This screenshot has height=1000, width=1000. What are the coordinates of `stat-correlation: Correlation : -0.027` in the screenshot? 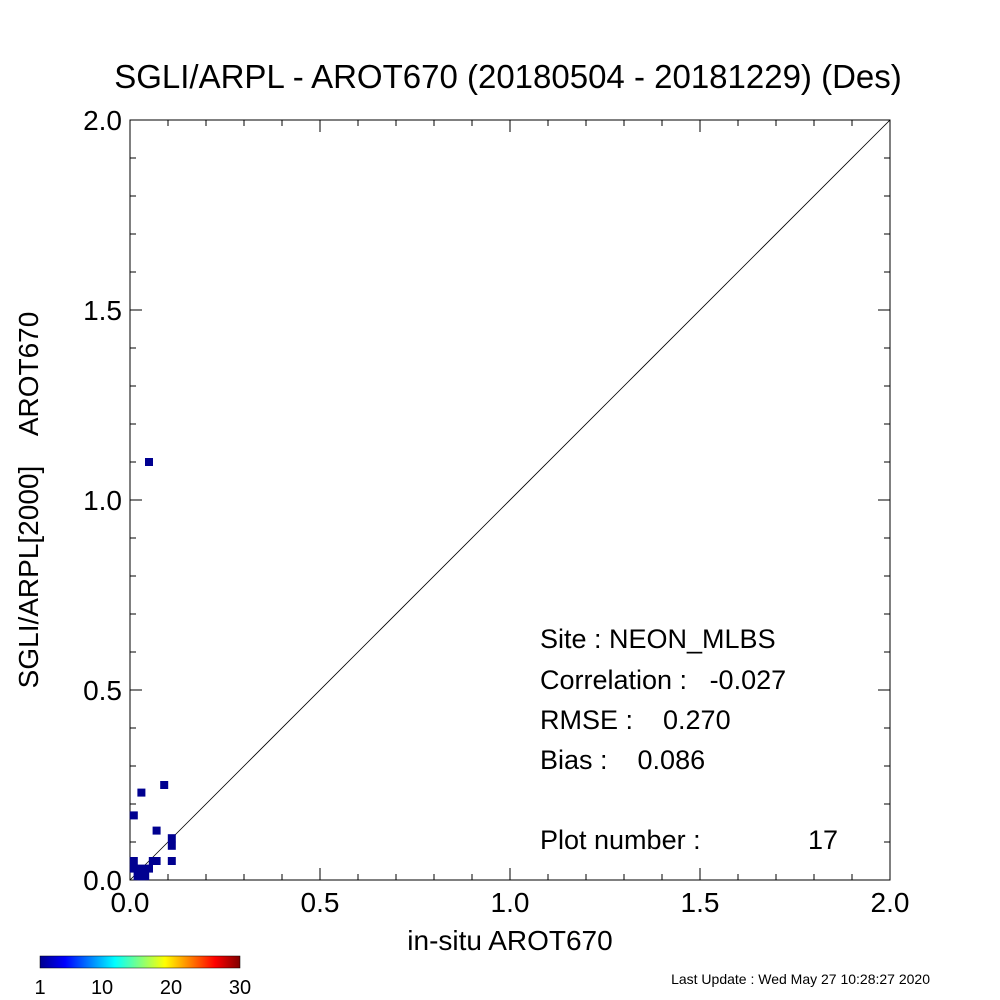 It's located at (663, 680).